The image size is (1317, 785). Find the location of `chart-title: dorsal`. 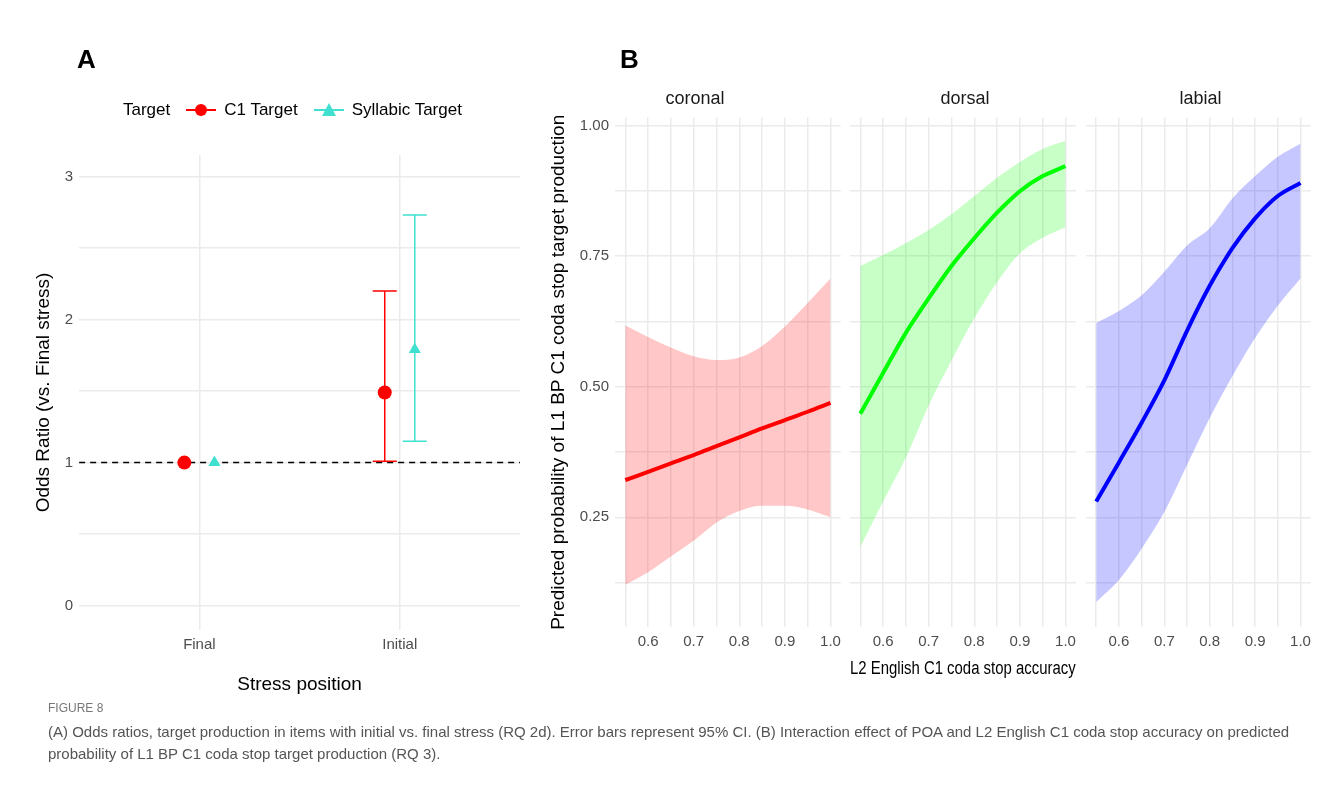

chart-title: dorsal is located at coordinates (965, 97).